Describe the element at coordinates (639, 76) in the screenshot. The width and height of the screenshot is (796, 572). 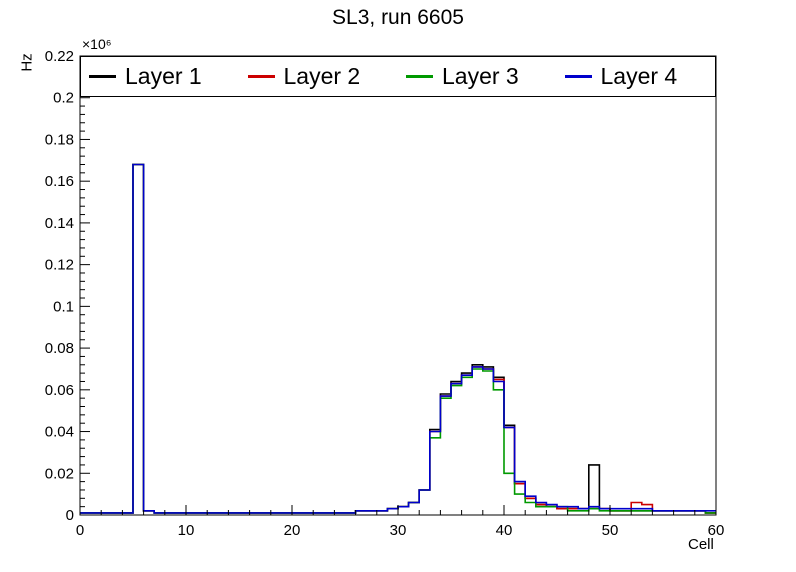
I see `legend-label: Layer 4` at that location.